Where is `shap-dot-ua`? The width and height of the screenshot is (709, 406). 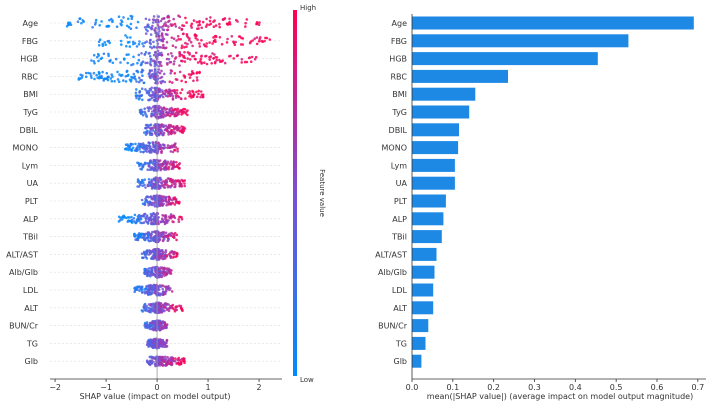 shap-dot-ua is located at coordinates (170, 181).